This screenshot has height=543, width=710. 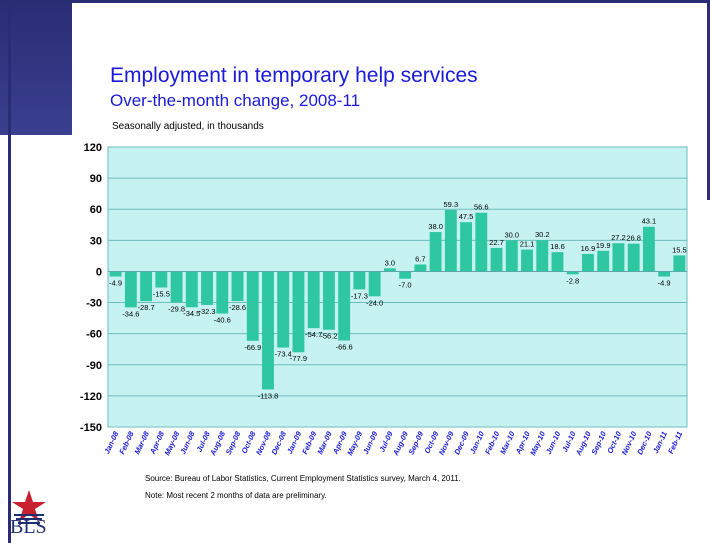 I want to click on data-label: 16.9, so click(x=588, y=248).